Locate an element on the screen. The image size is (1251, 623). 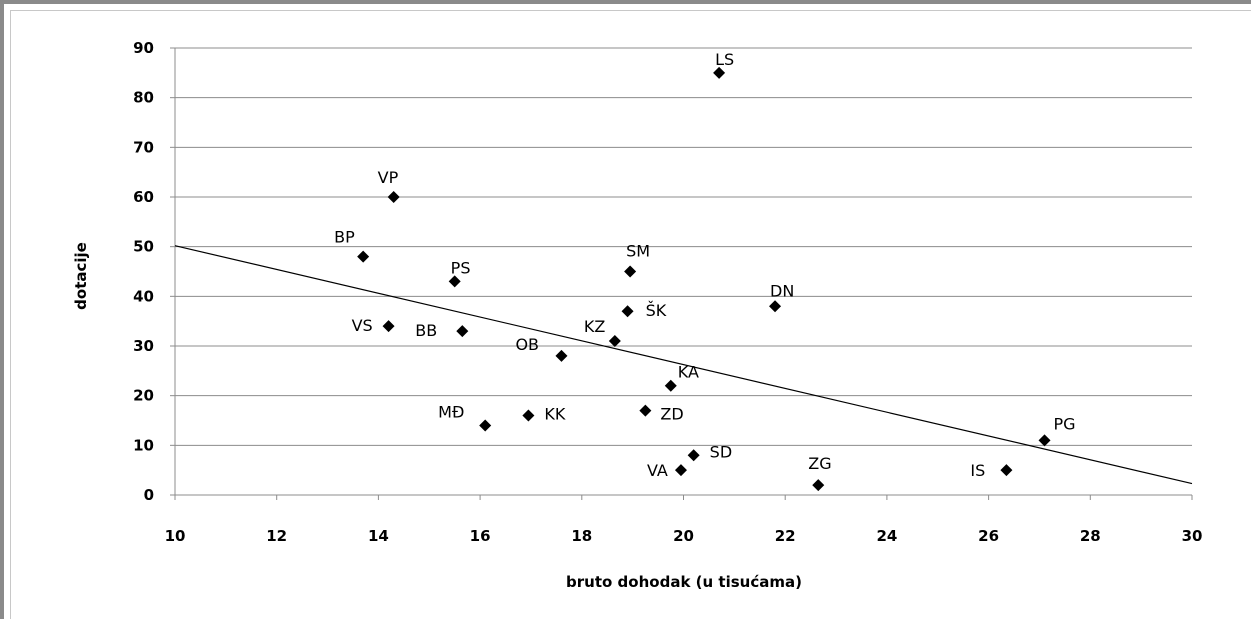
x-tick-label: 20 is located at coordinates (683, 536).